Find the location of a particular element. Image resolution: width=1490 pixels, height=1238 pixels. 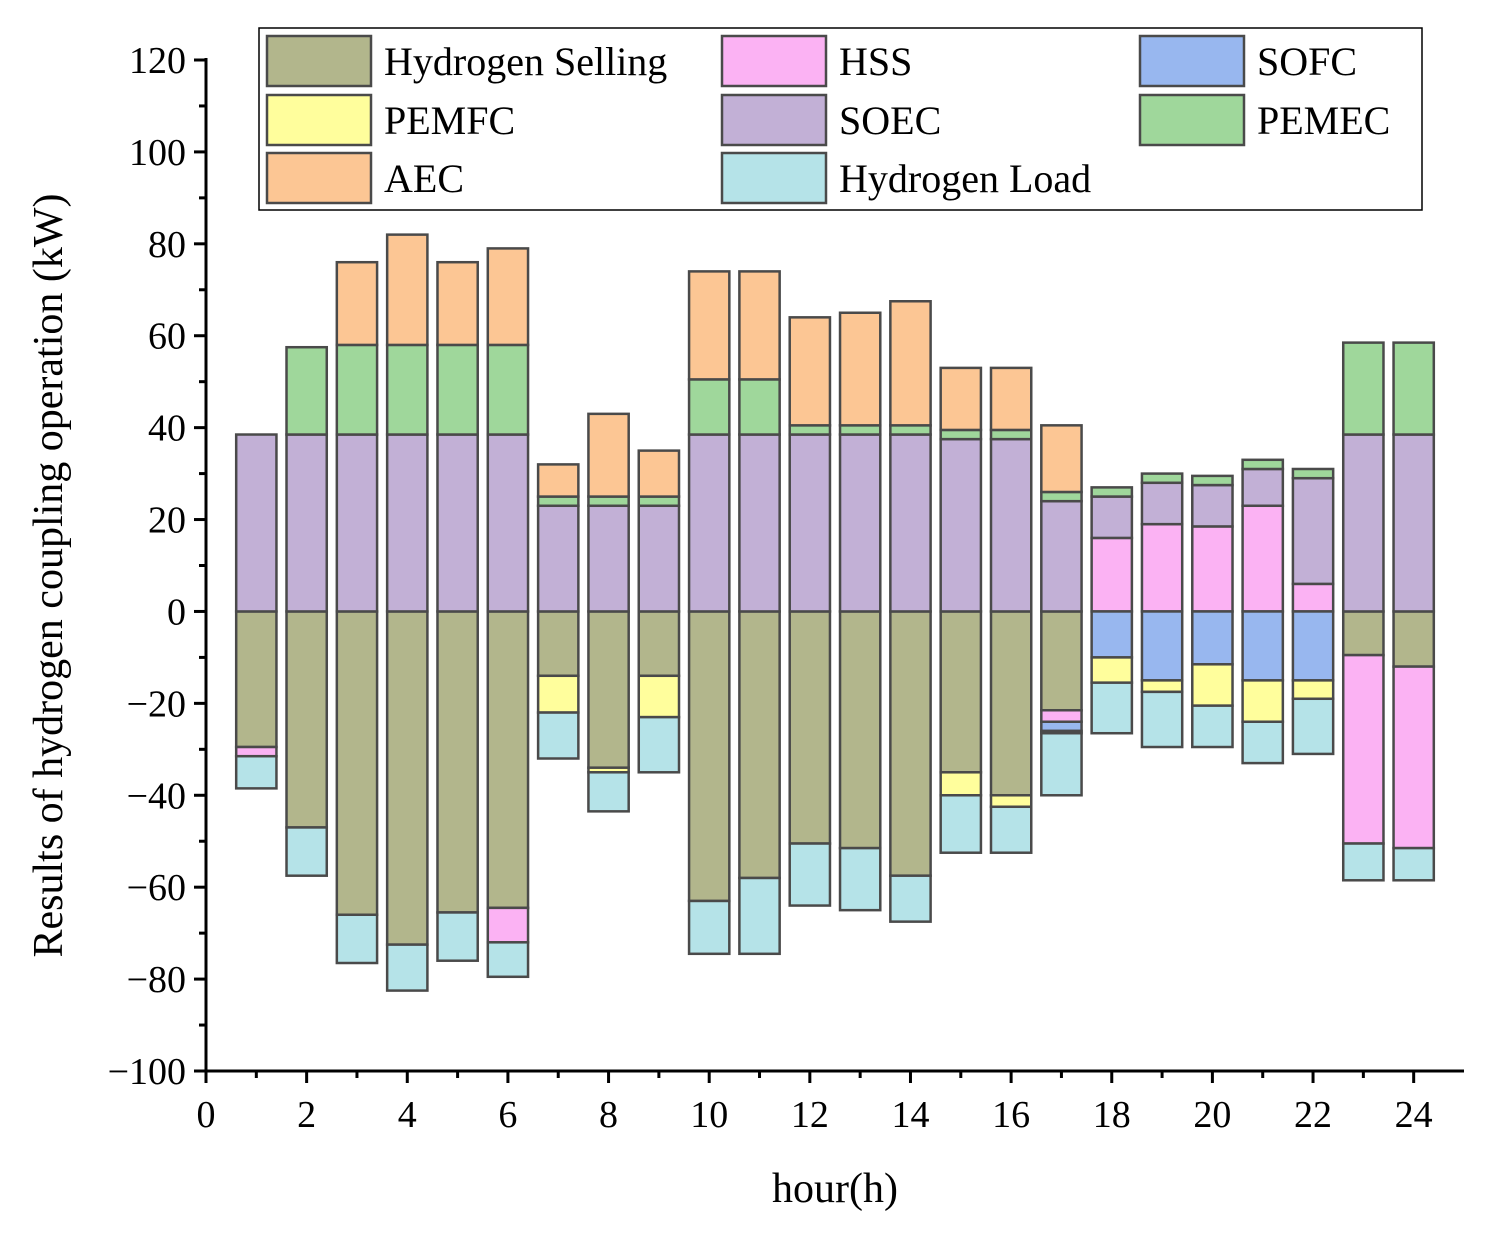

legend-label: HSS is located at coordinates (875, 61).